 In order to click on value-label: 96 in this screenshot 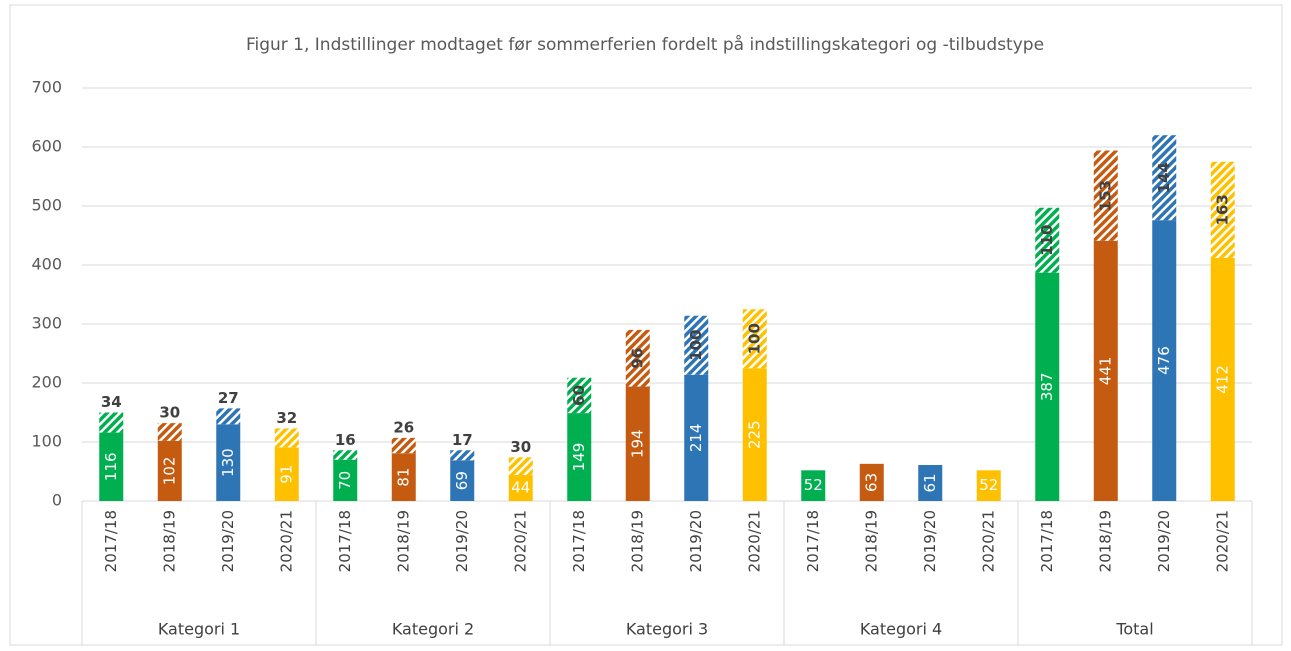, I will do `click(637, 358)`.